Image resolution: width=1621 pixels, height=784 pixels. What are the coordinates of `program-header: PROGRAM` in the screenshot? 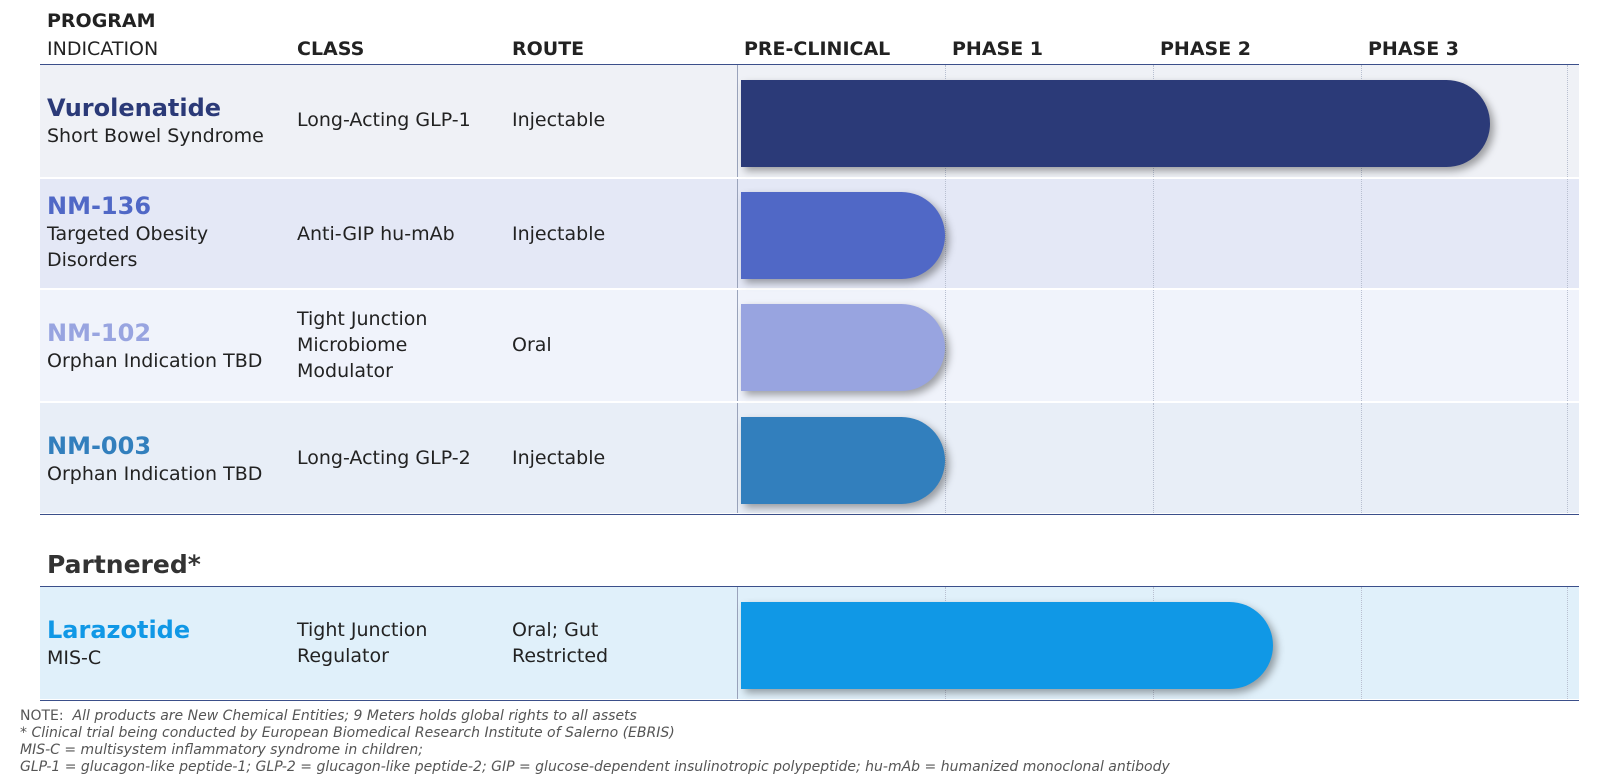 It's located at (101, 21).